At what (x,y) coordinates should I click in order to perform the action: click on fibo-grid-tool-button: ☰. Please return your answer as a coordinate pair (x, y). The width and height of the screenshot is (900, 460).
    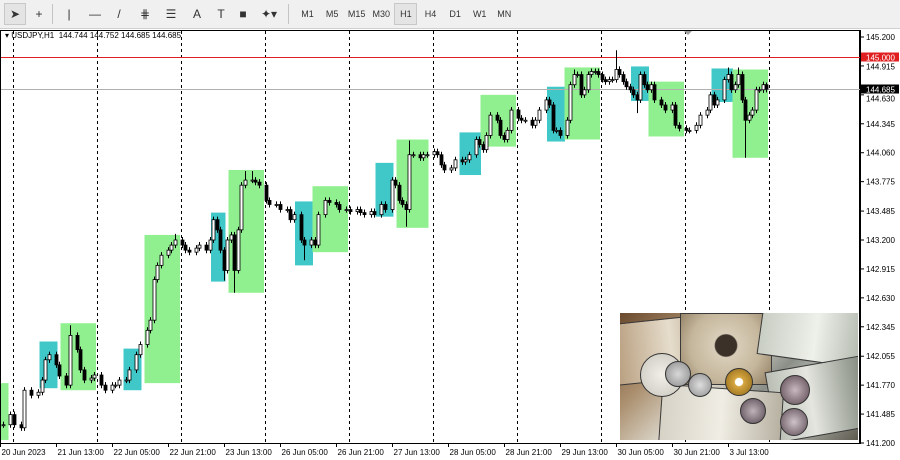
    Looking at the image, I should click on (171, 14).